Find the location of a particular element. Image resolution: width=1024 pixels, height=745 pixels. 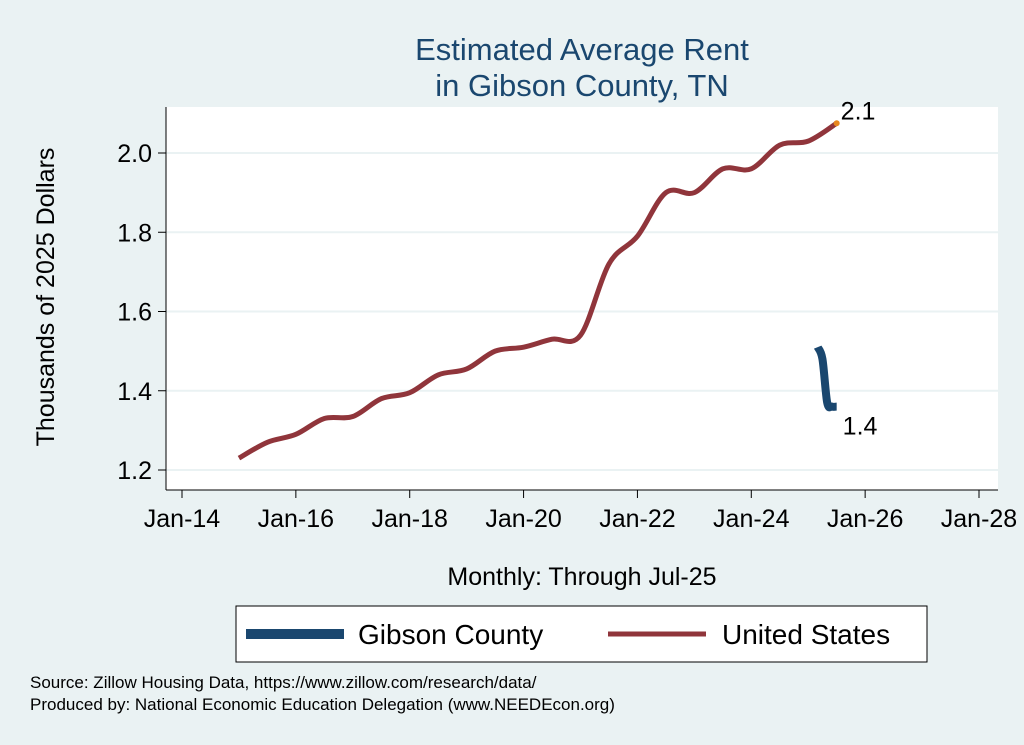

x-tick-label: Jan-24 is located at coordinates (751, 519).